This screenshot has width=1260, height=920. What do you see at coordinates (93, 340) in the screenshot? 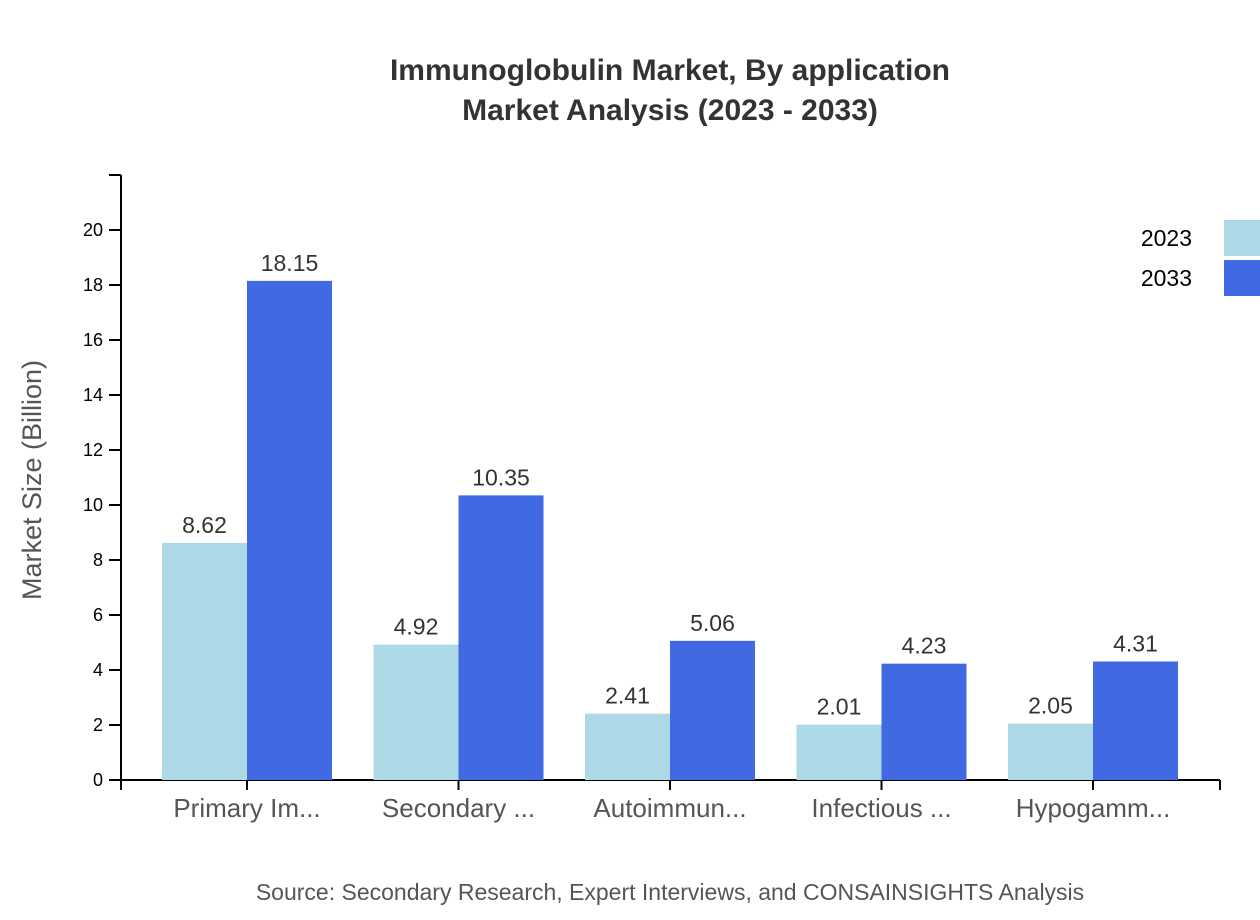
I see `y-tick-label: 16` at bounding box center [93, 340].